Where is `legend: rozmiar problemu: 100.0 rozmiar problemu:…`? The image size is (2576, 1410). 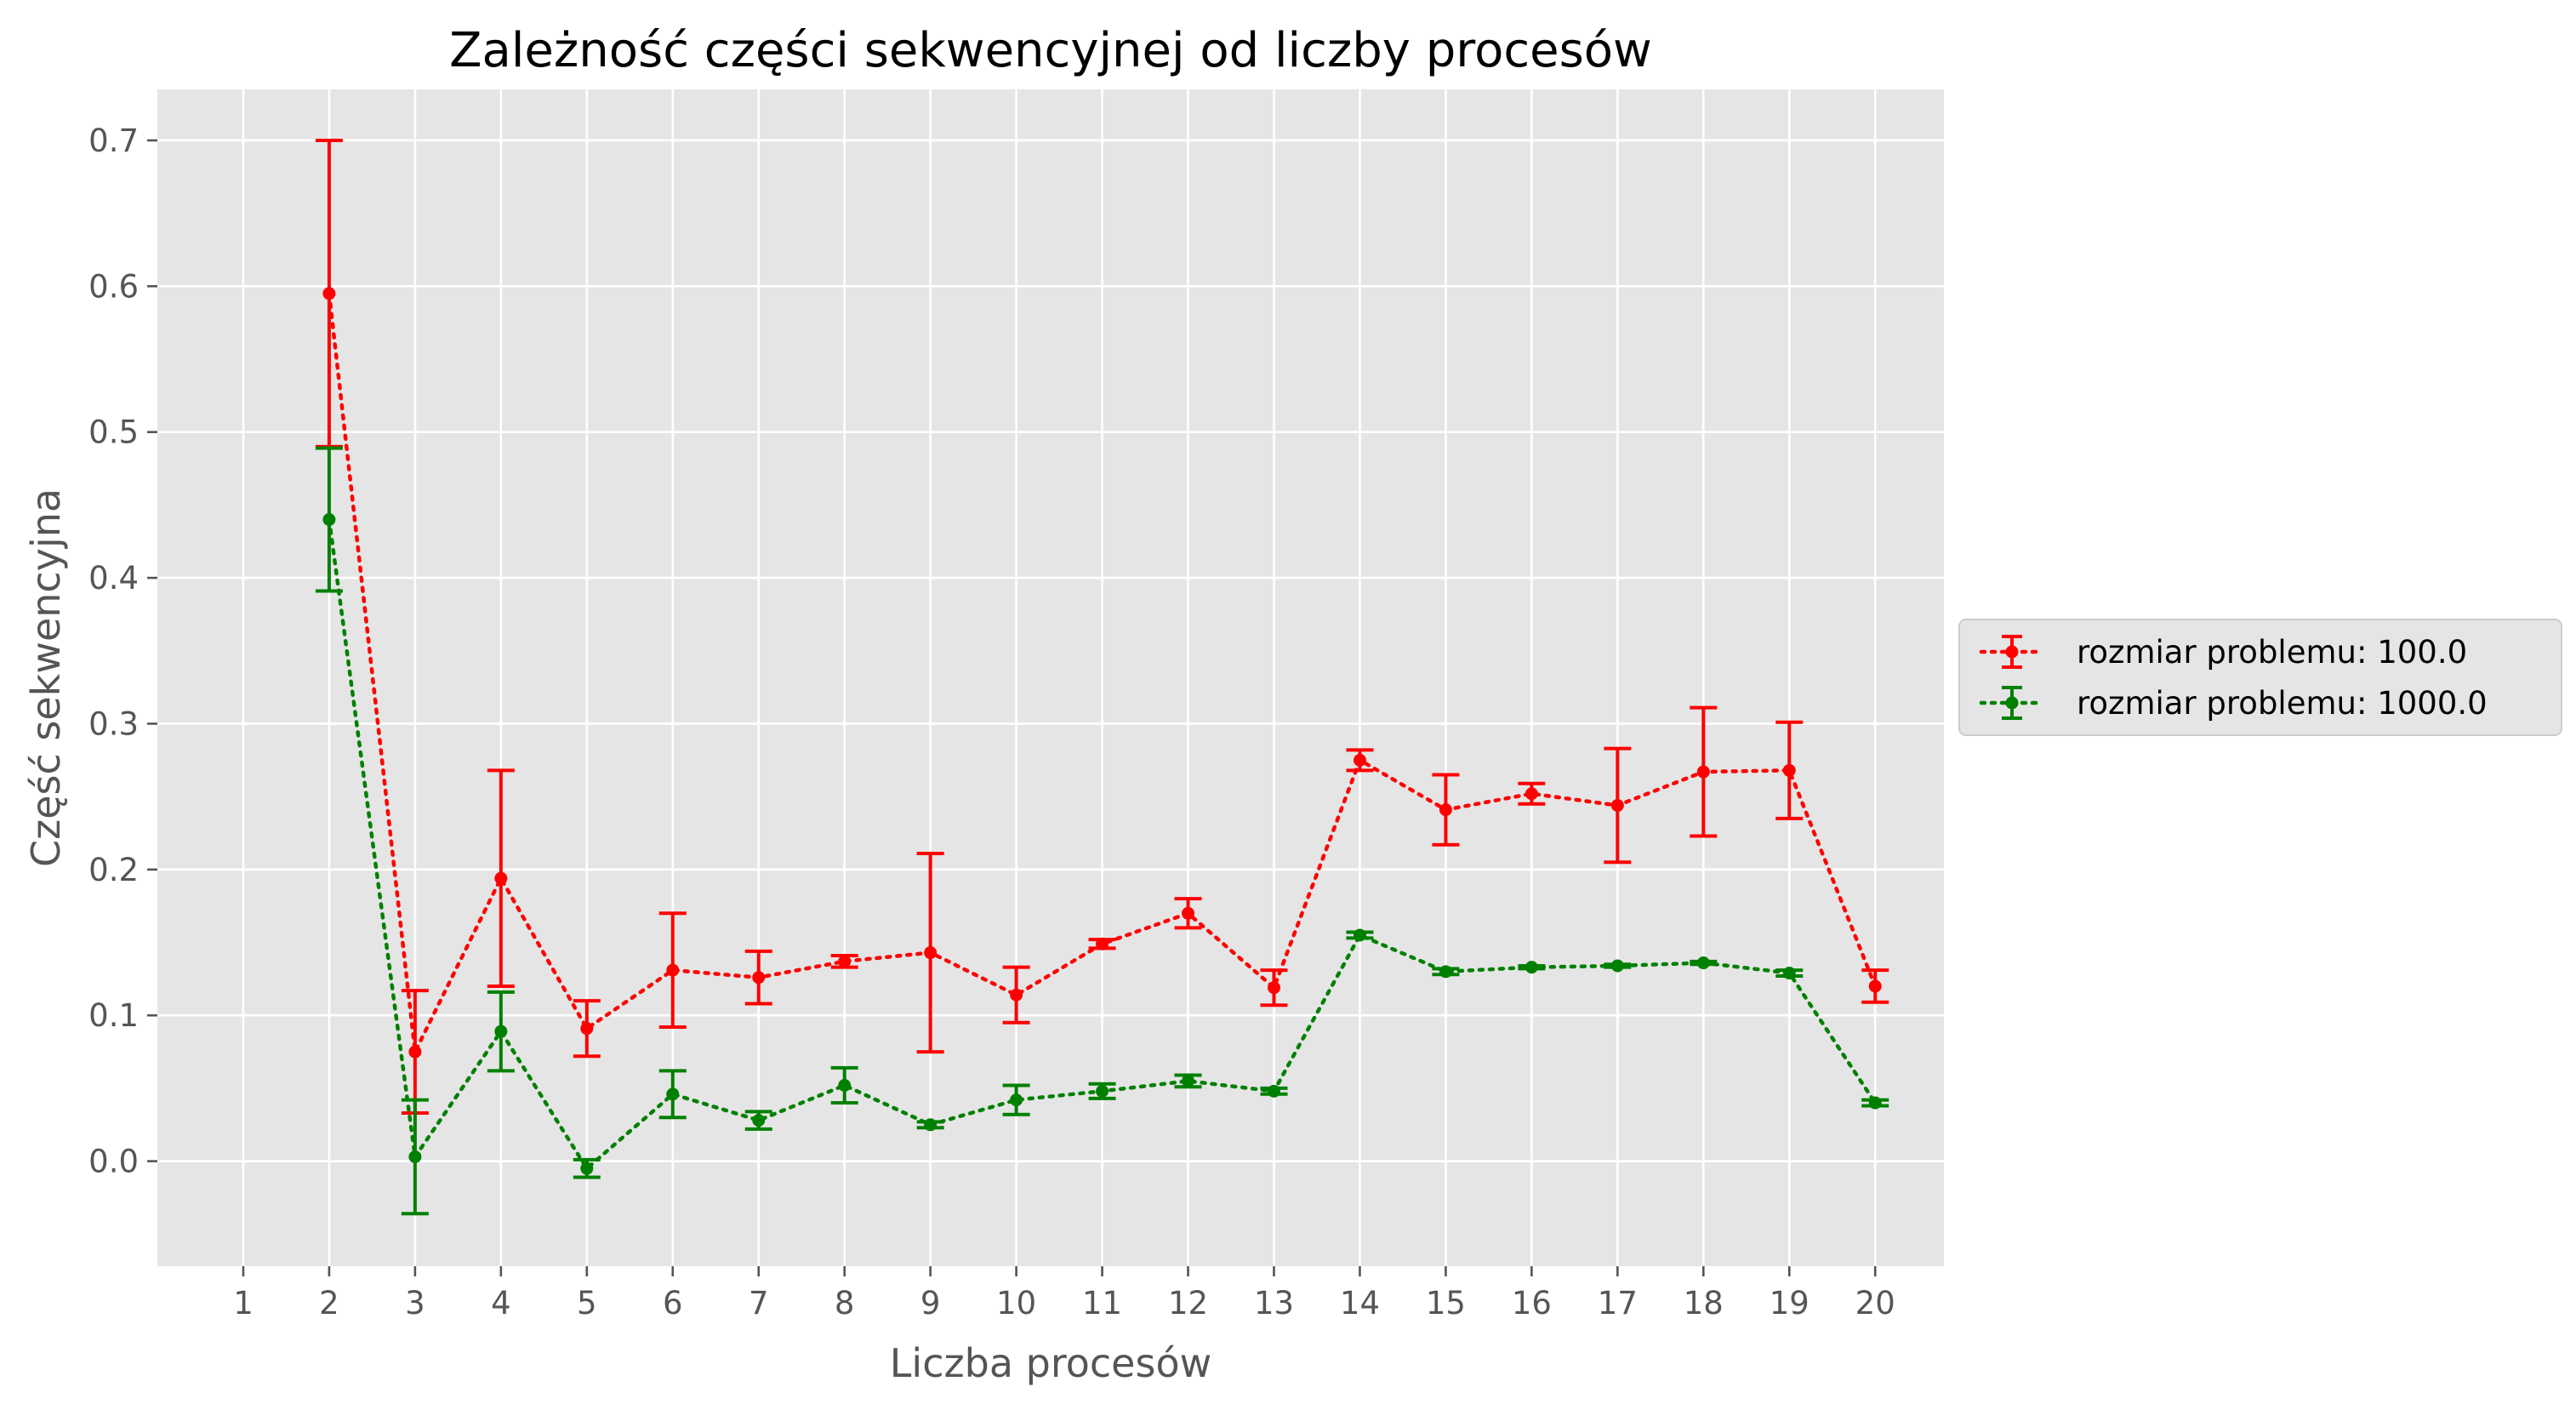
legend: rozmiar problemu: 100.0 rozmiar problemu:… is located at coordinates (2260, 677).